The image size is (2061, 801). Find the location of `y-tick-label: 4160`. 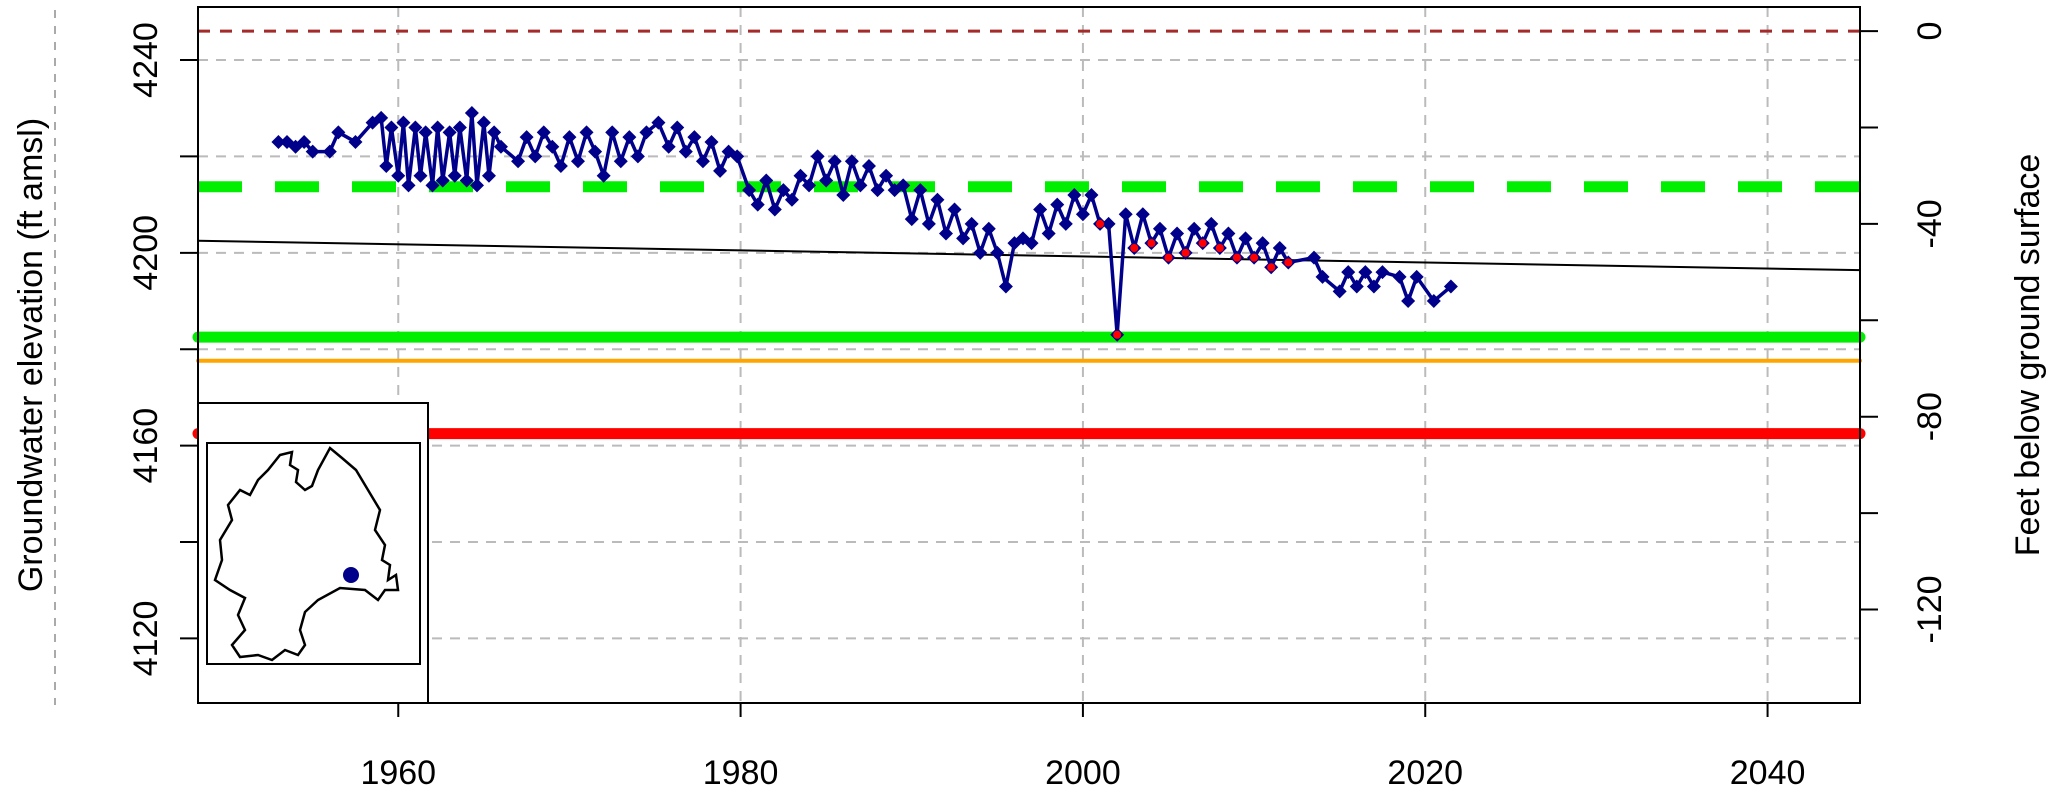

y-tick-label: 4160 is located at coordinates (146, 446).